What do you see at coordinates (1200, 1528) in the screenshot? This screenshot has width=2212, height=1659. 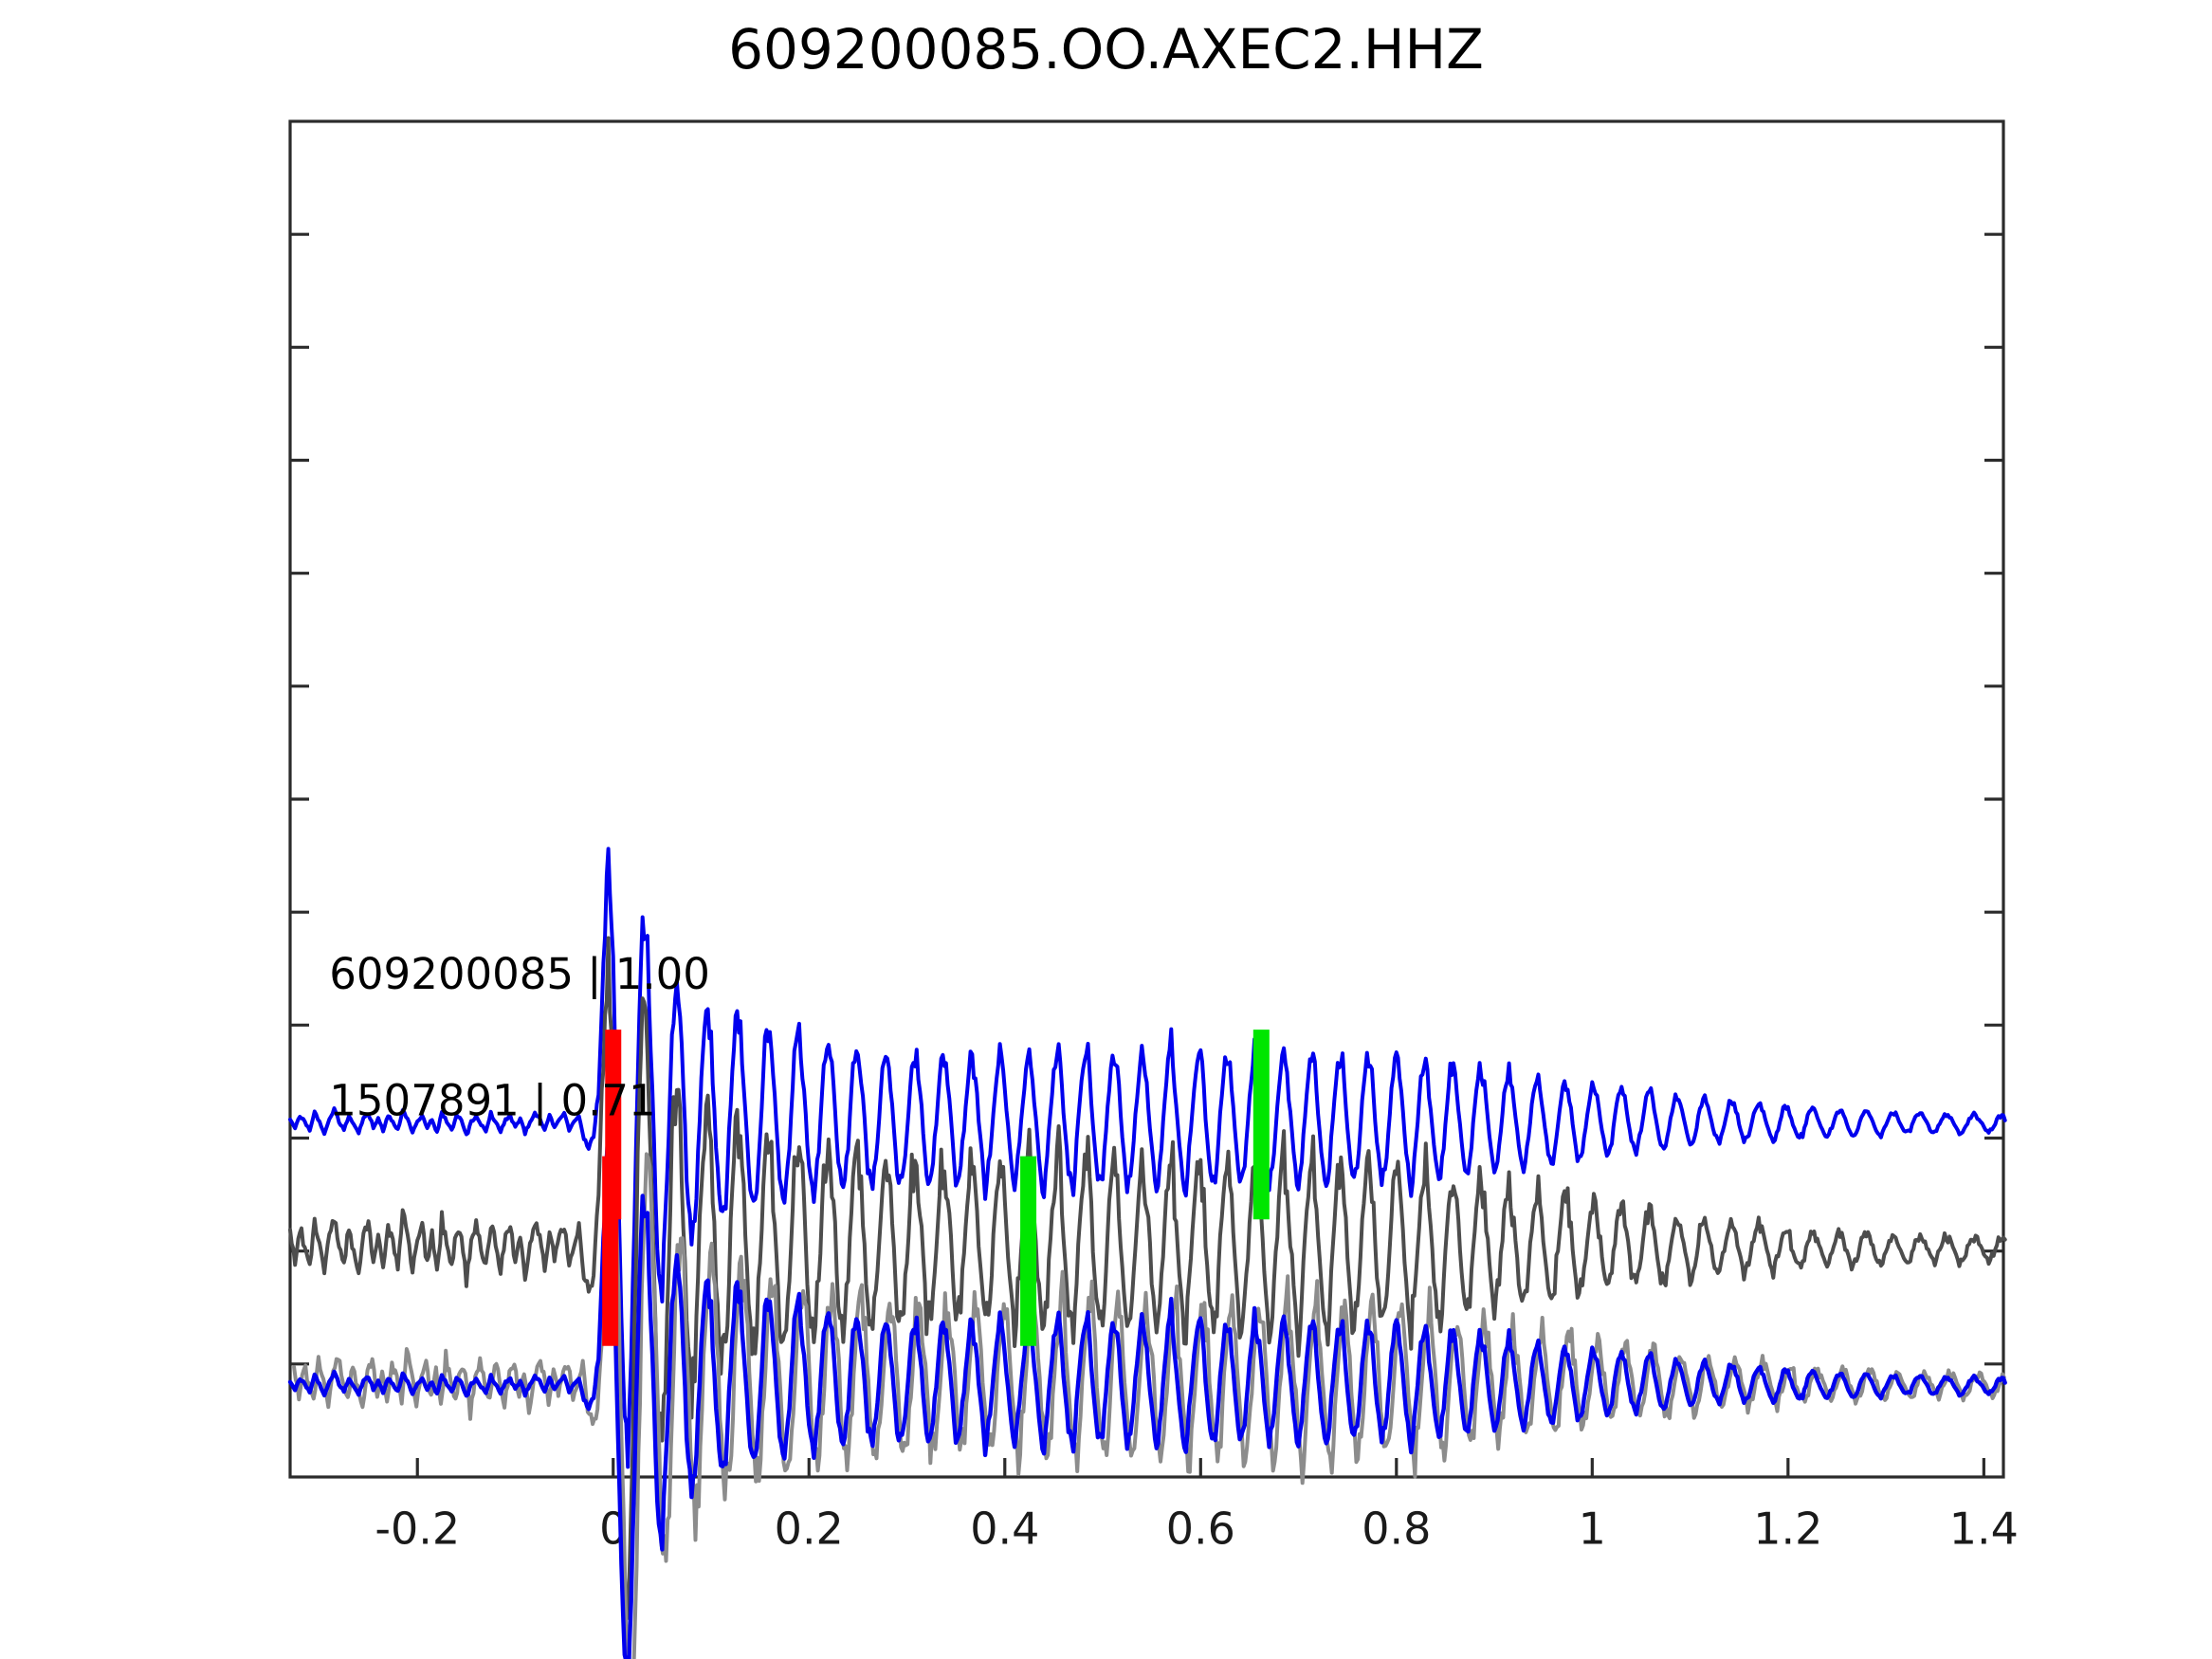 I see `x-tick-label: 0.6` at bounding box center [1200, 1528].